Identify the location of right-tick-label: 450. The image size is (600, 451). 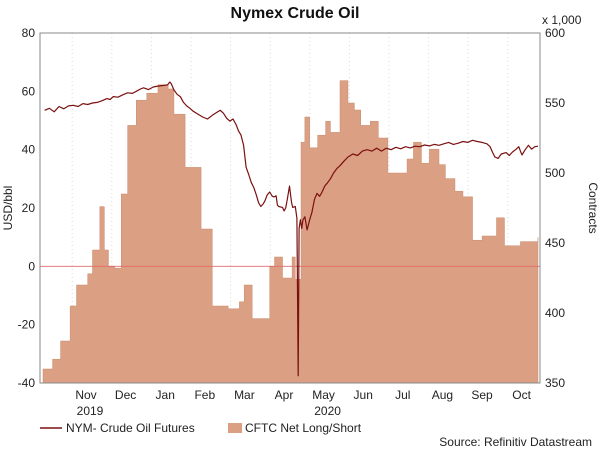
(555, 243).